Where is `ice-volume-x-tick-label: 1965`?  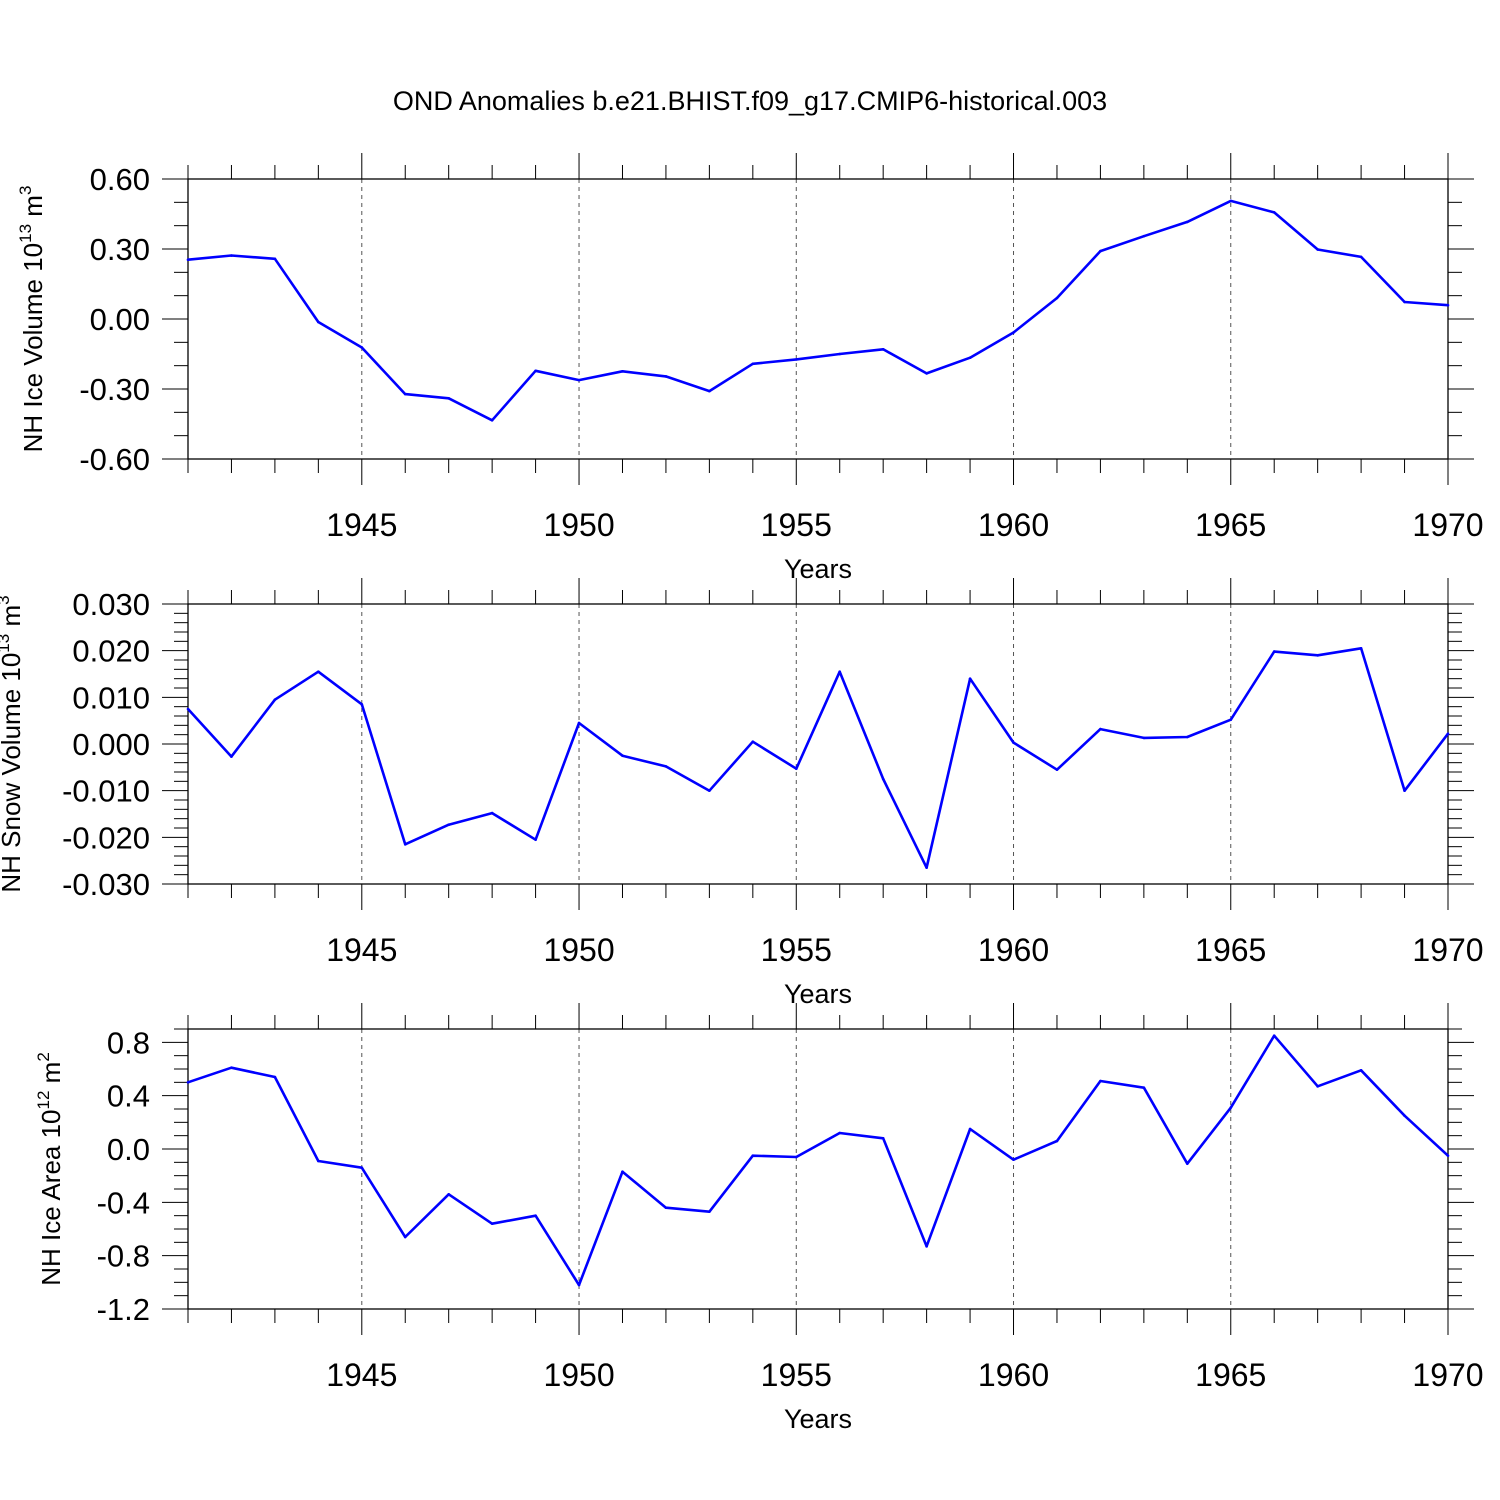 ice-volume-x-tick-label: 1965 is located at coordinates (1230, 525).